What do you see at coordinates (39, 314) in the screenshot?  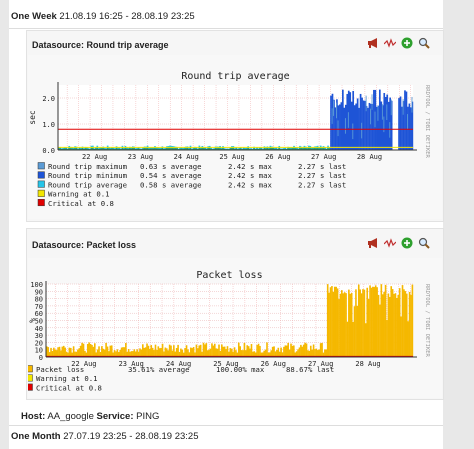 I see `y-tick-label: 60` at bounding box center [39, 314].